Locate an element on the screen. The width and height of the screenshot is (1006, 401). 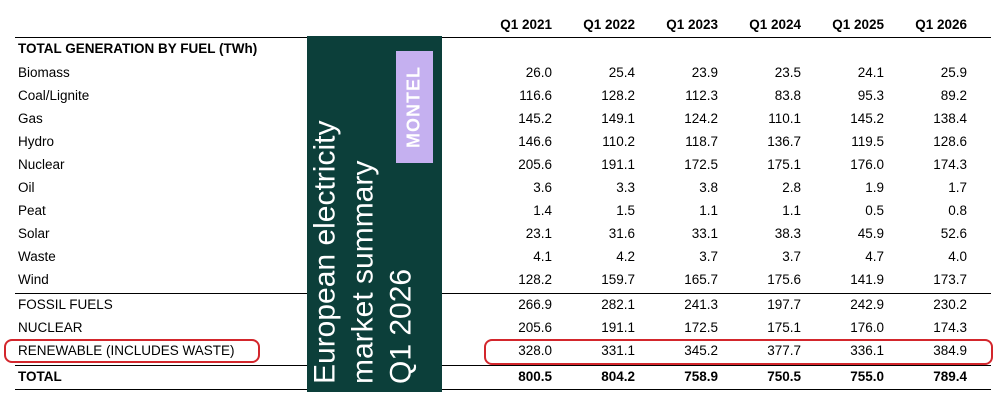
fuel-row: Oil 3.6 3.3 3.8 2.8 1.9 1.7 is located at coordinates (503, 188).